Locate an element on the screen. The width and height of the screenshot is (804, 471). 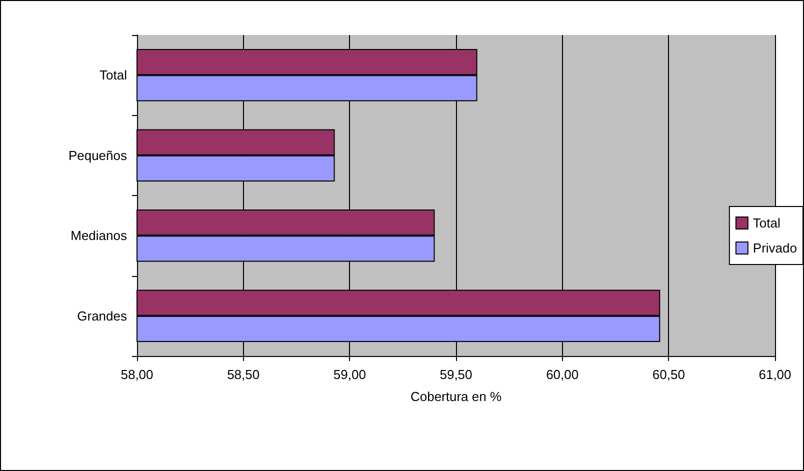
y-tick-label: Total is located at coordinates (114, 75).